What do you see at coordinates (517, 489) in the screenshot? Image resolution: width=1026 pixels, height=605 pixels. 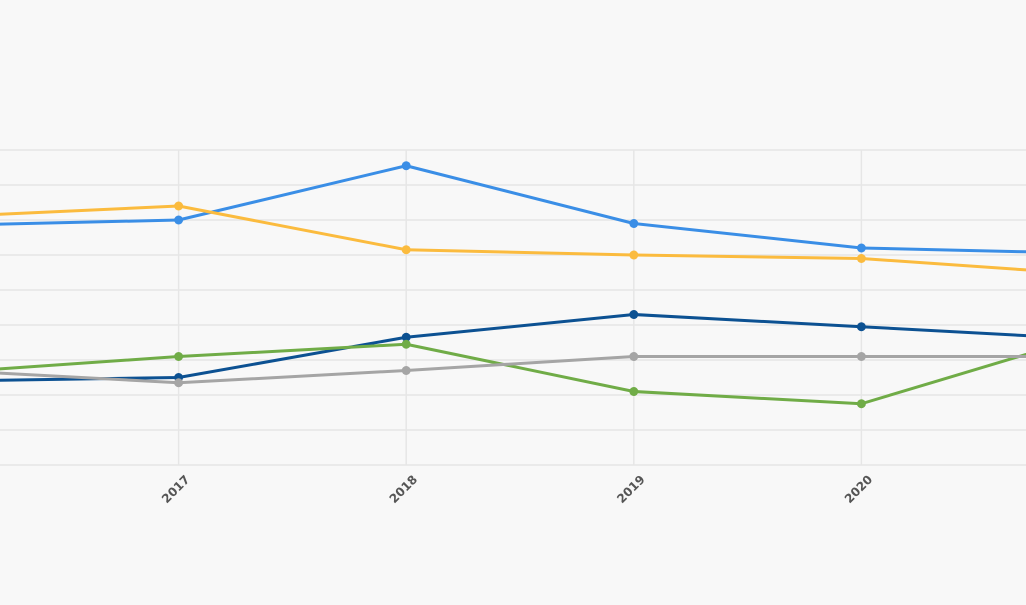 I see `x-axis-tick-labels: 2017 2018 2019 2020` at bounding box center [517, 489].